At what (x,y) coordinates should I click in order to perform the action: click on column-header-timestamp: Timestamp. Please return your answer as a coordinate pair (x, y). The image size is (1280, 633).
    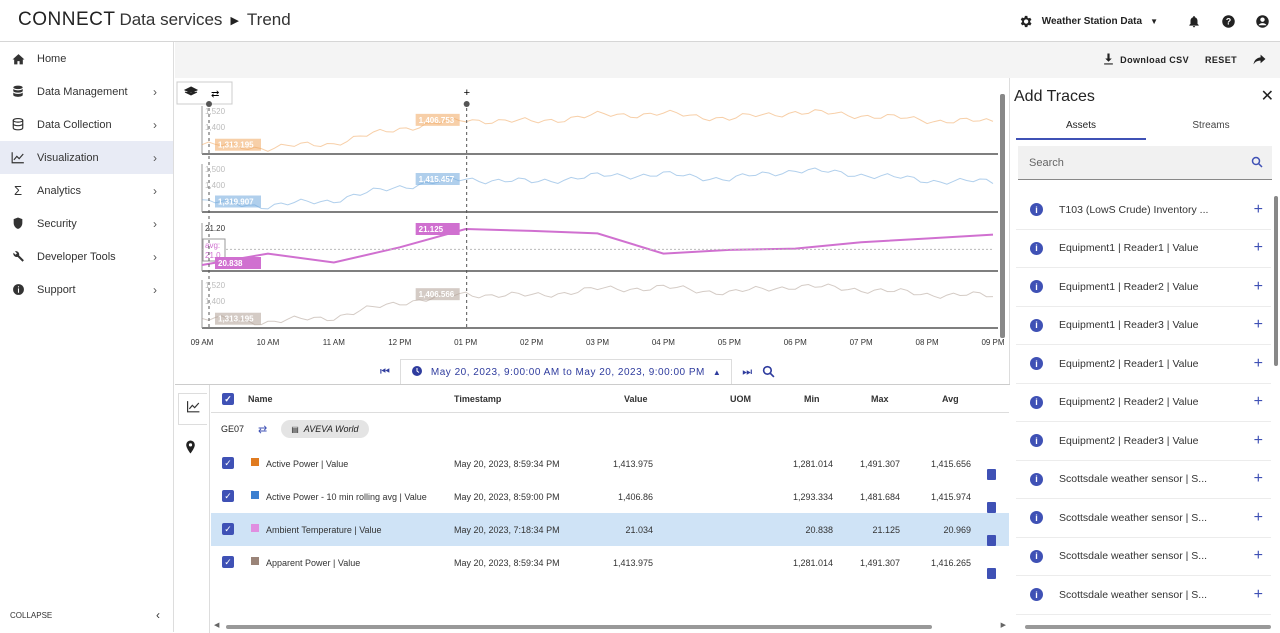
    Looking at the image, I should click on (477, 399).